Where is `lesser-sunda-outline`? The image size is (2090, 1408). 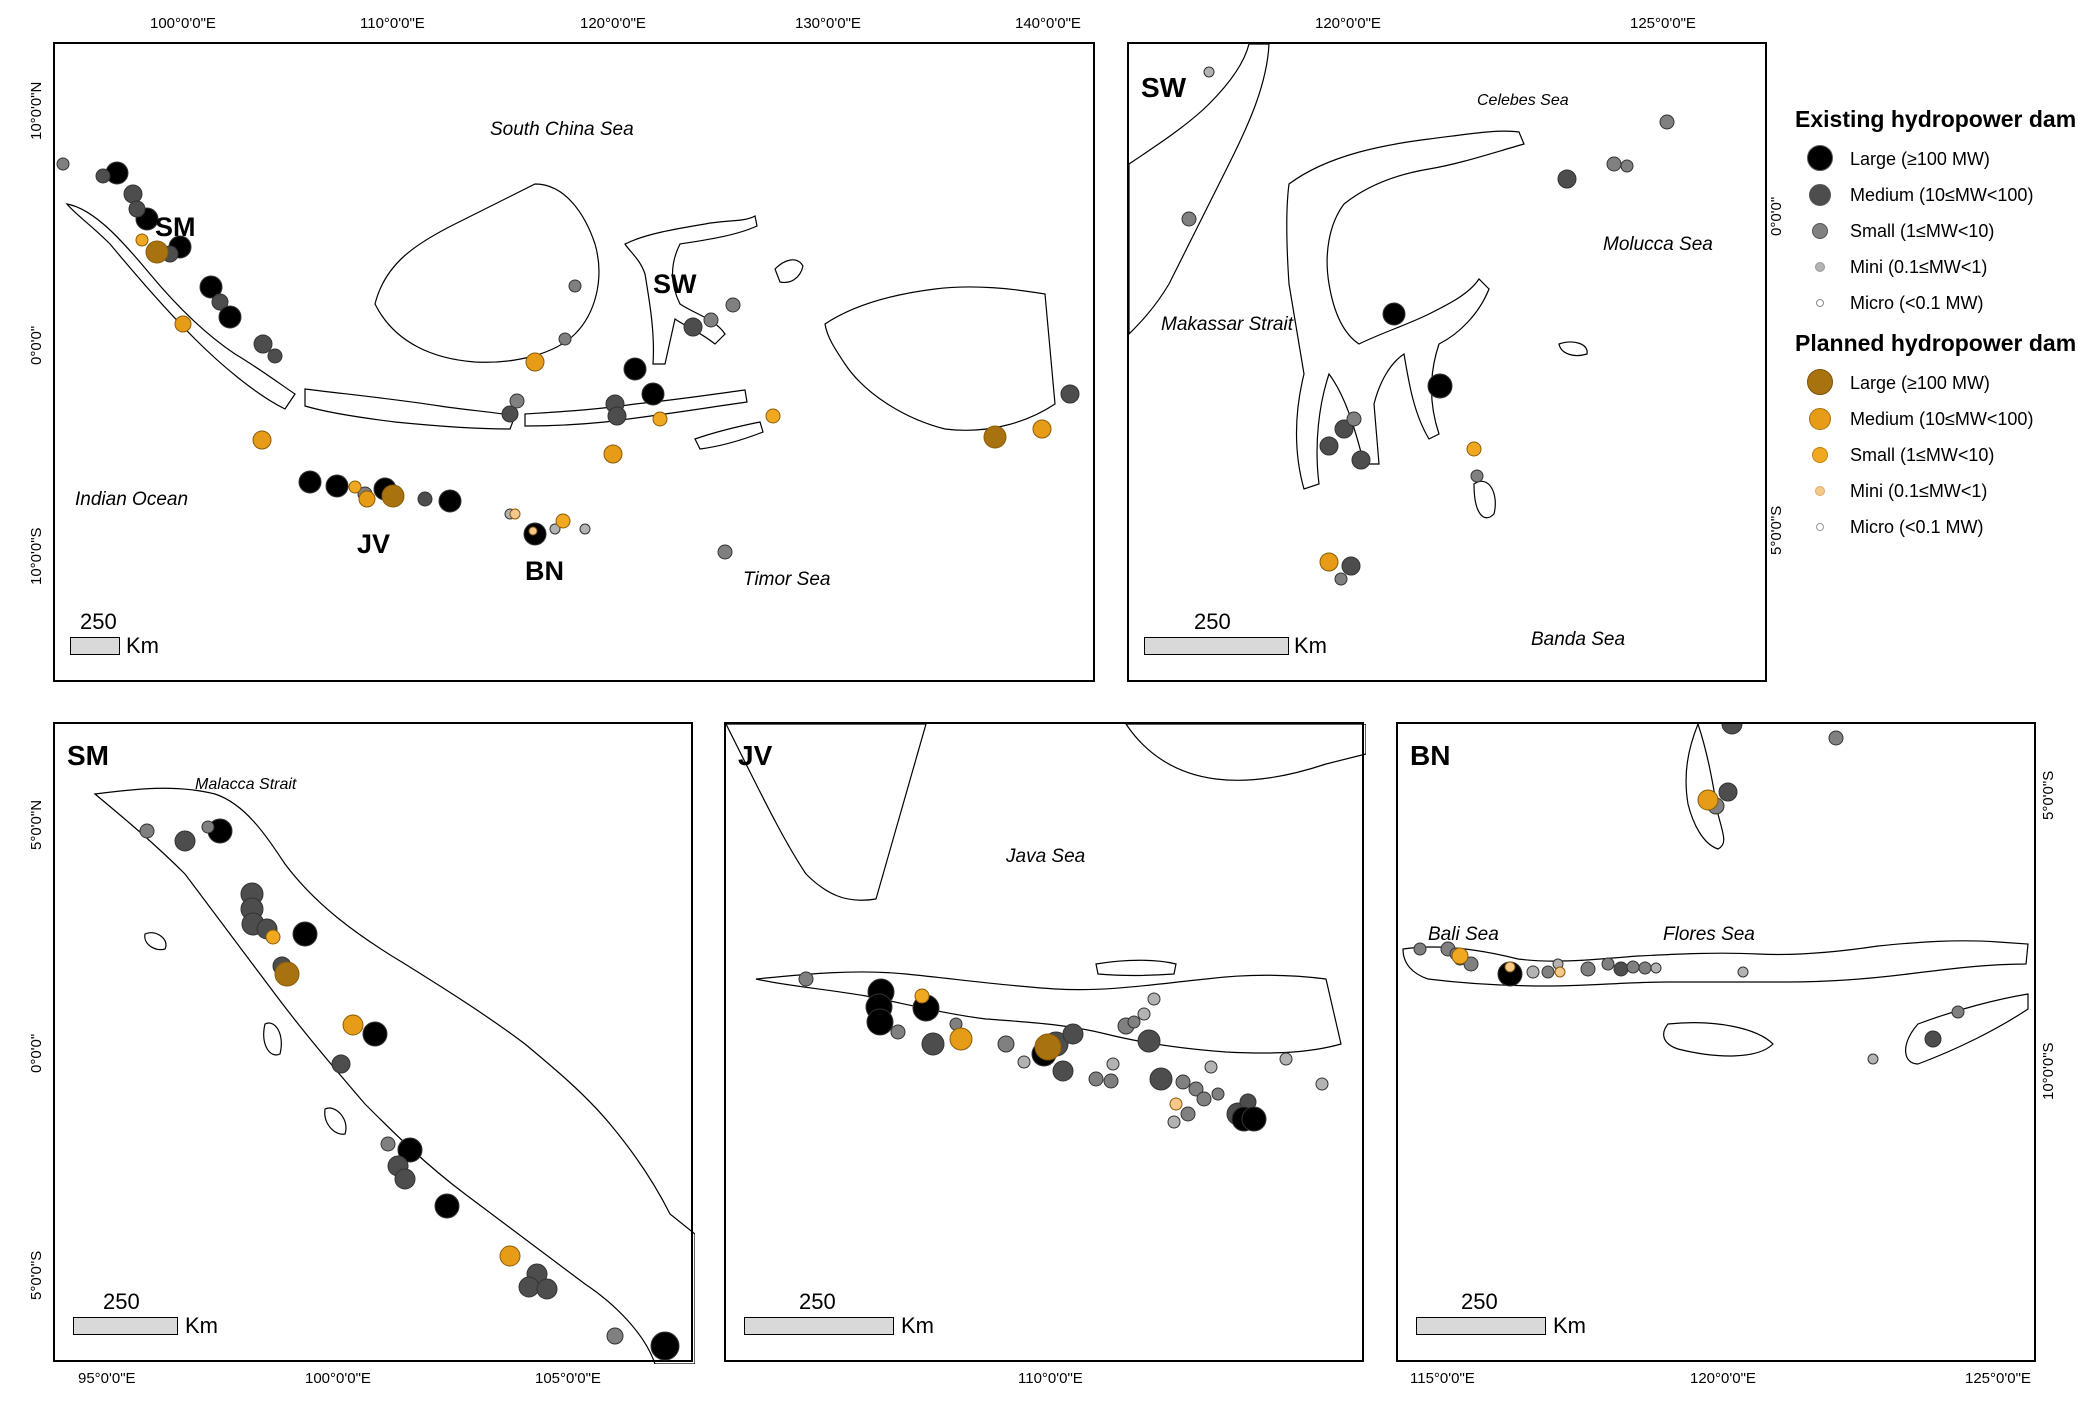 lesser-sunda-outline is located at coordinates (636, 408).